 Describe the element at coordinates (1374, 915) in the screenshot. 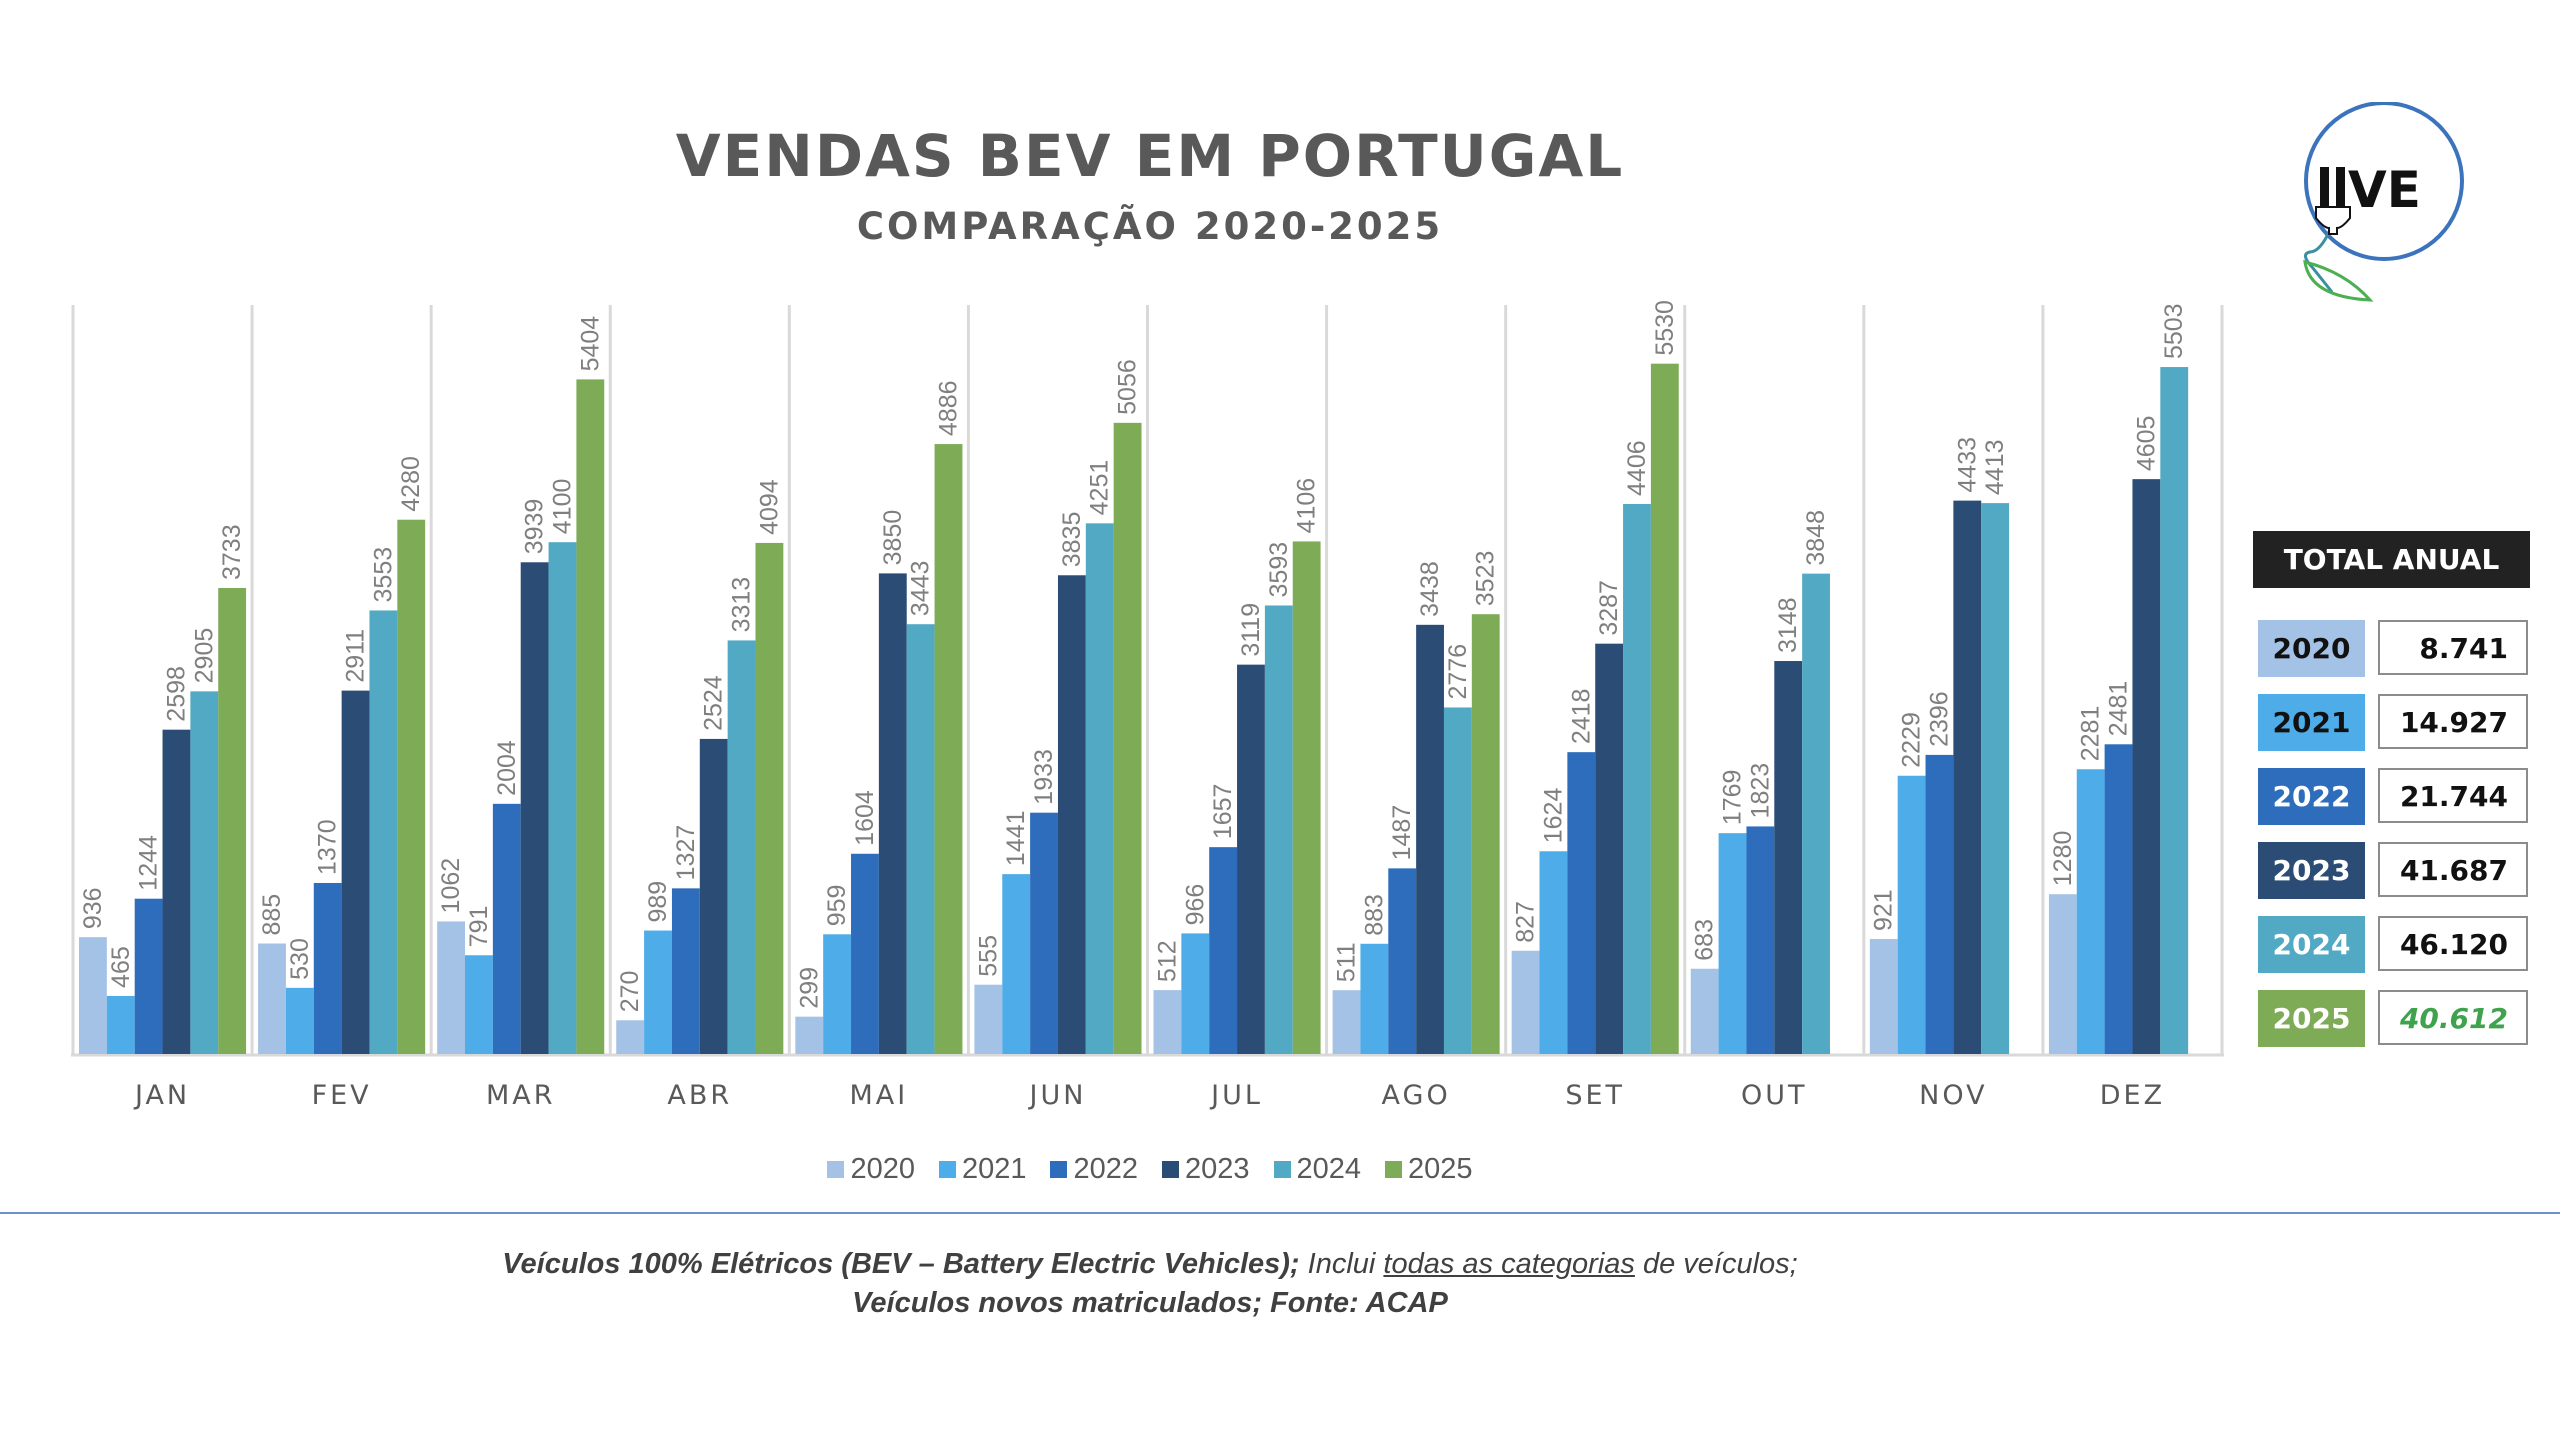

I see `data-label: 883` at that location.